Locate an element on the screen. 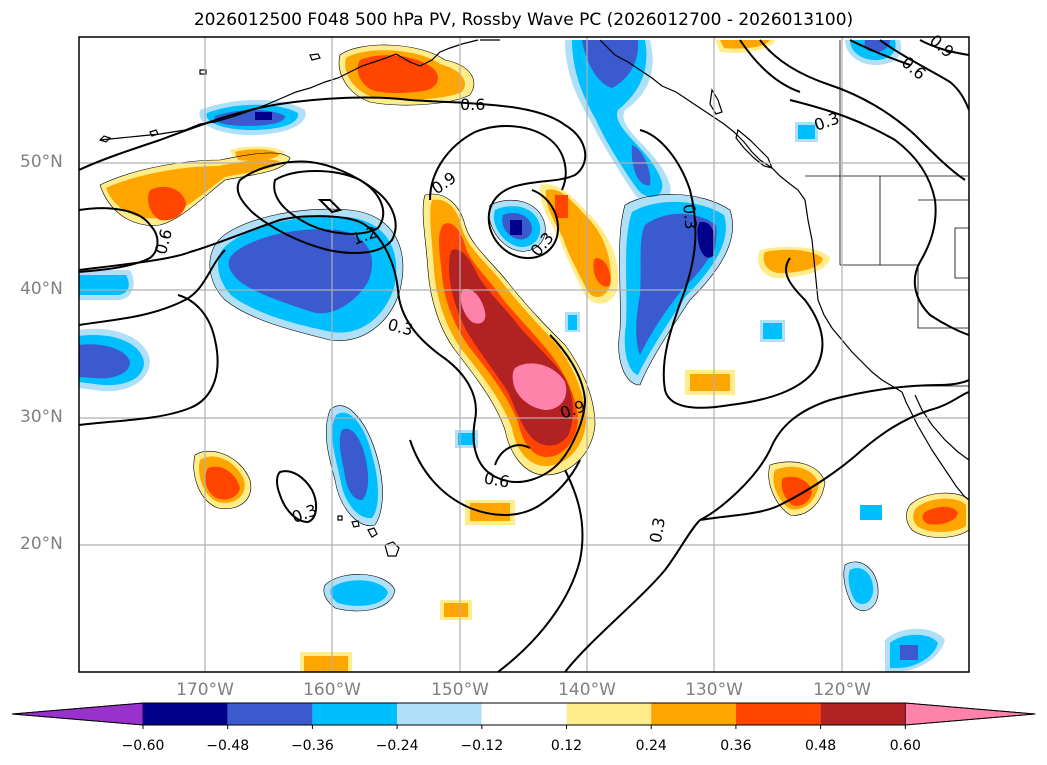 The width and height of the screenshot is (1047, 765). colorbar-tick-label: −0.36 is located at coordinates (312, 746).